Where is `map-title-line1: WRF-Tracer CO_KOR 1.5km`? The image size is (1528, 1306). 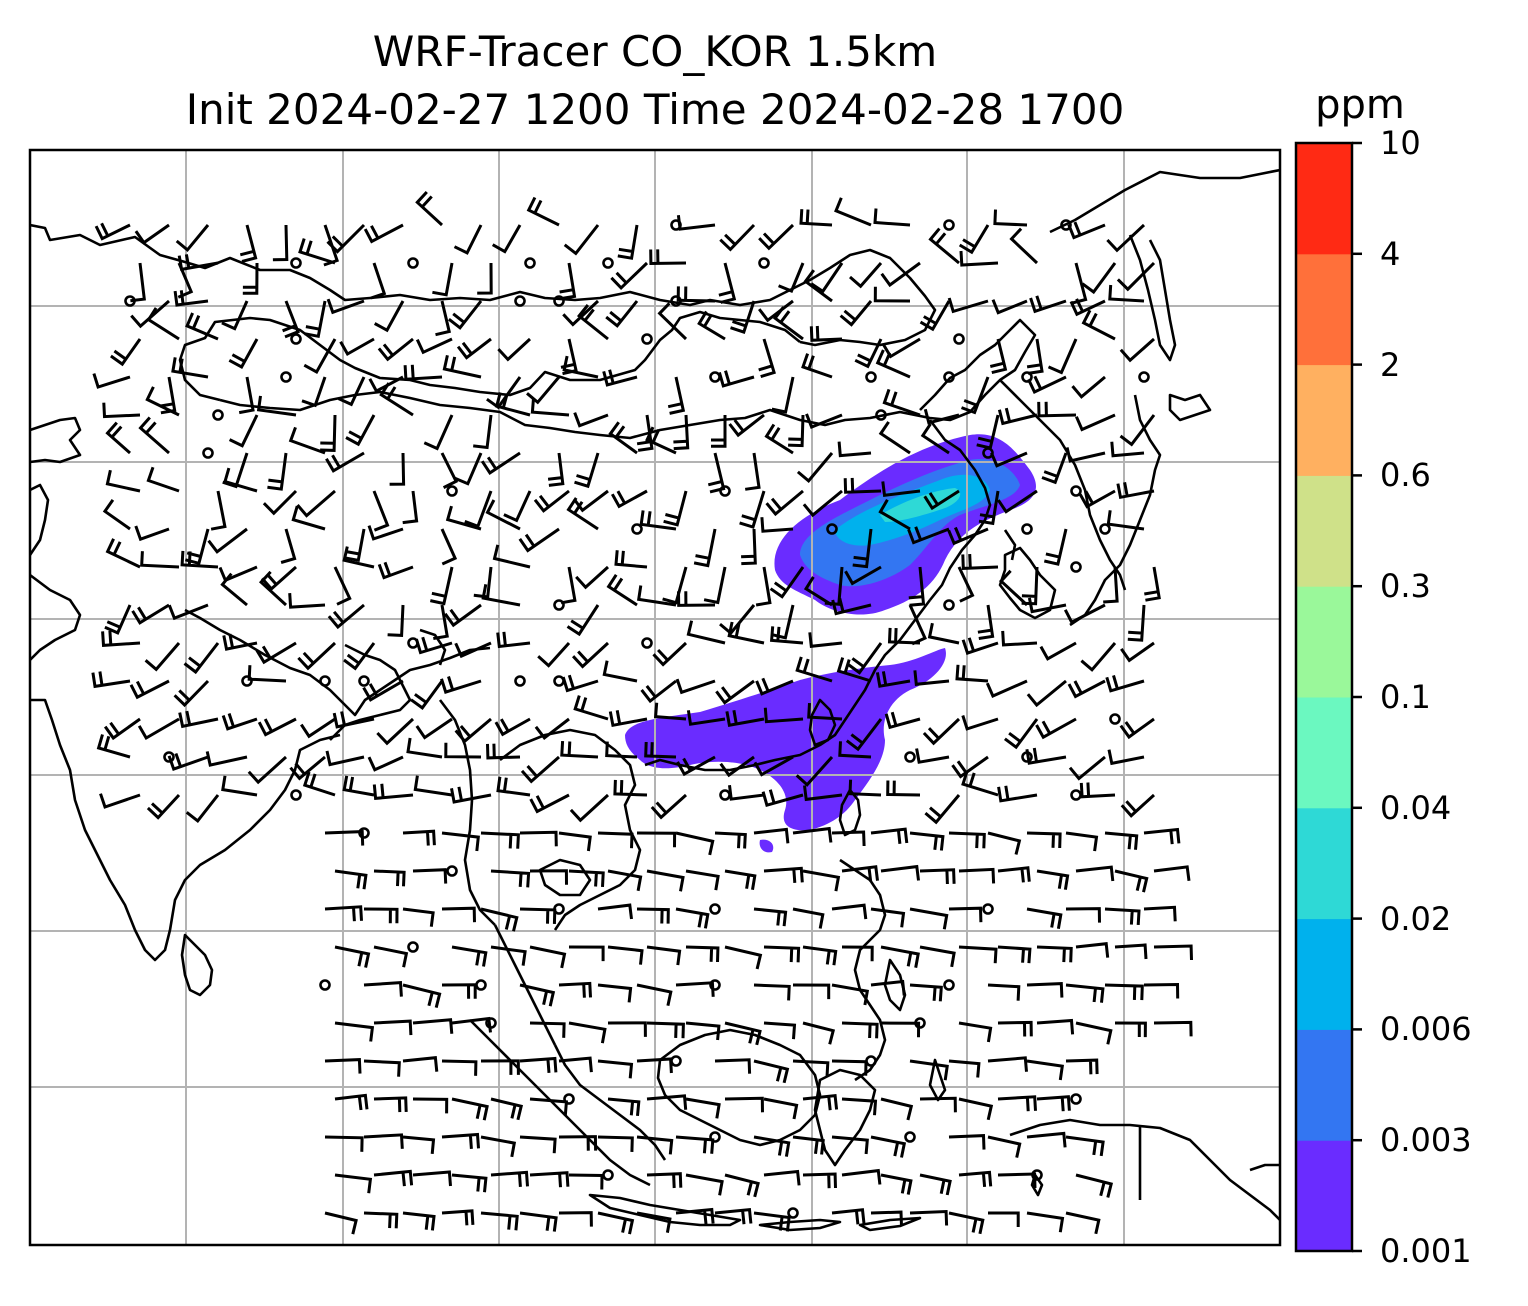 map-title-line1: WRF-Tracer CO_KOR 1.5km is located at coordinates (655, 51).